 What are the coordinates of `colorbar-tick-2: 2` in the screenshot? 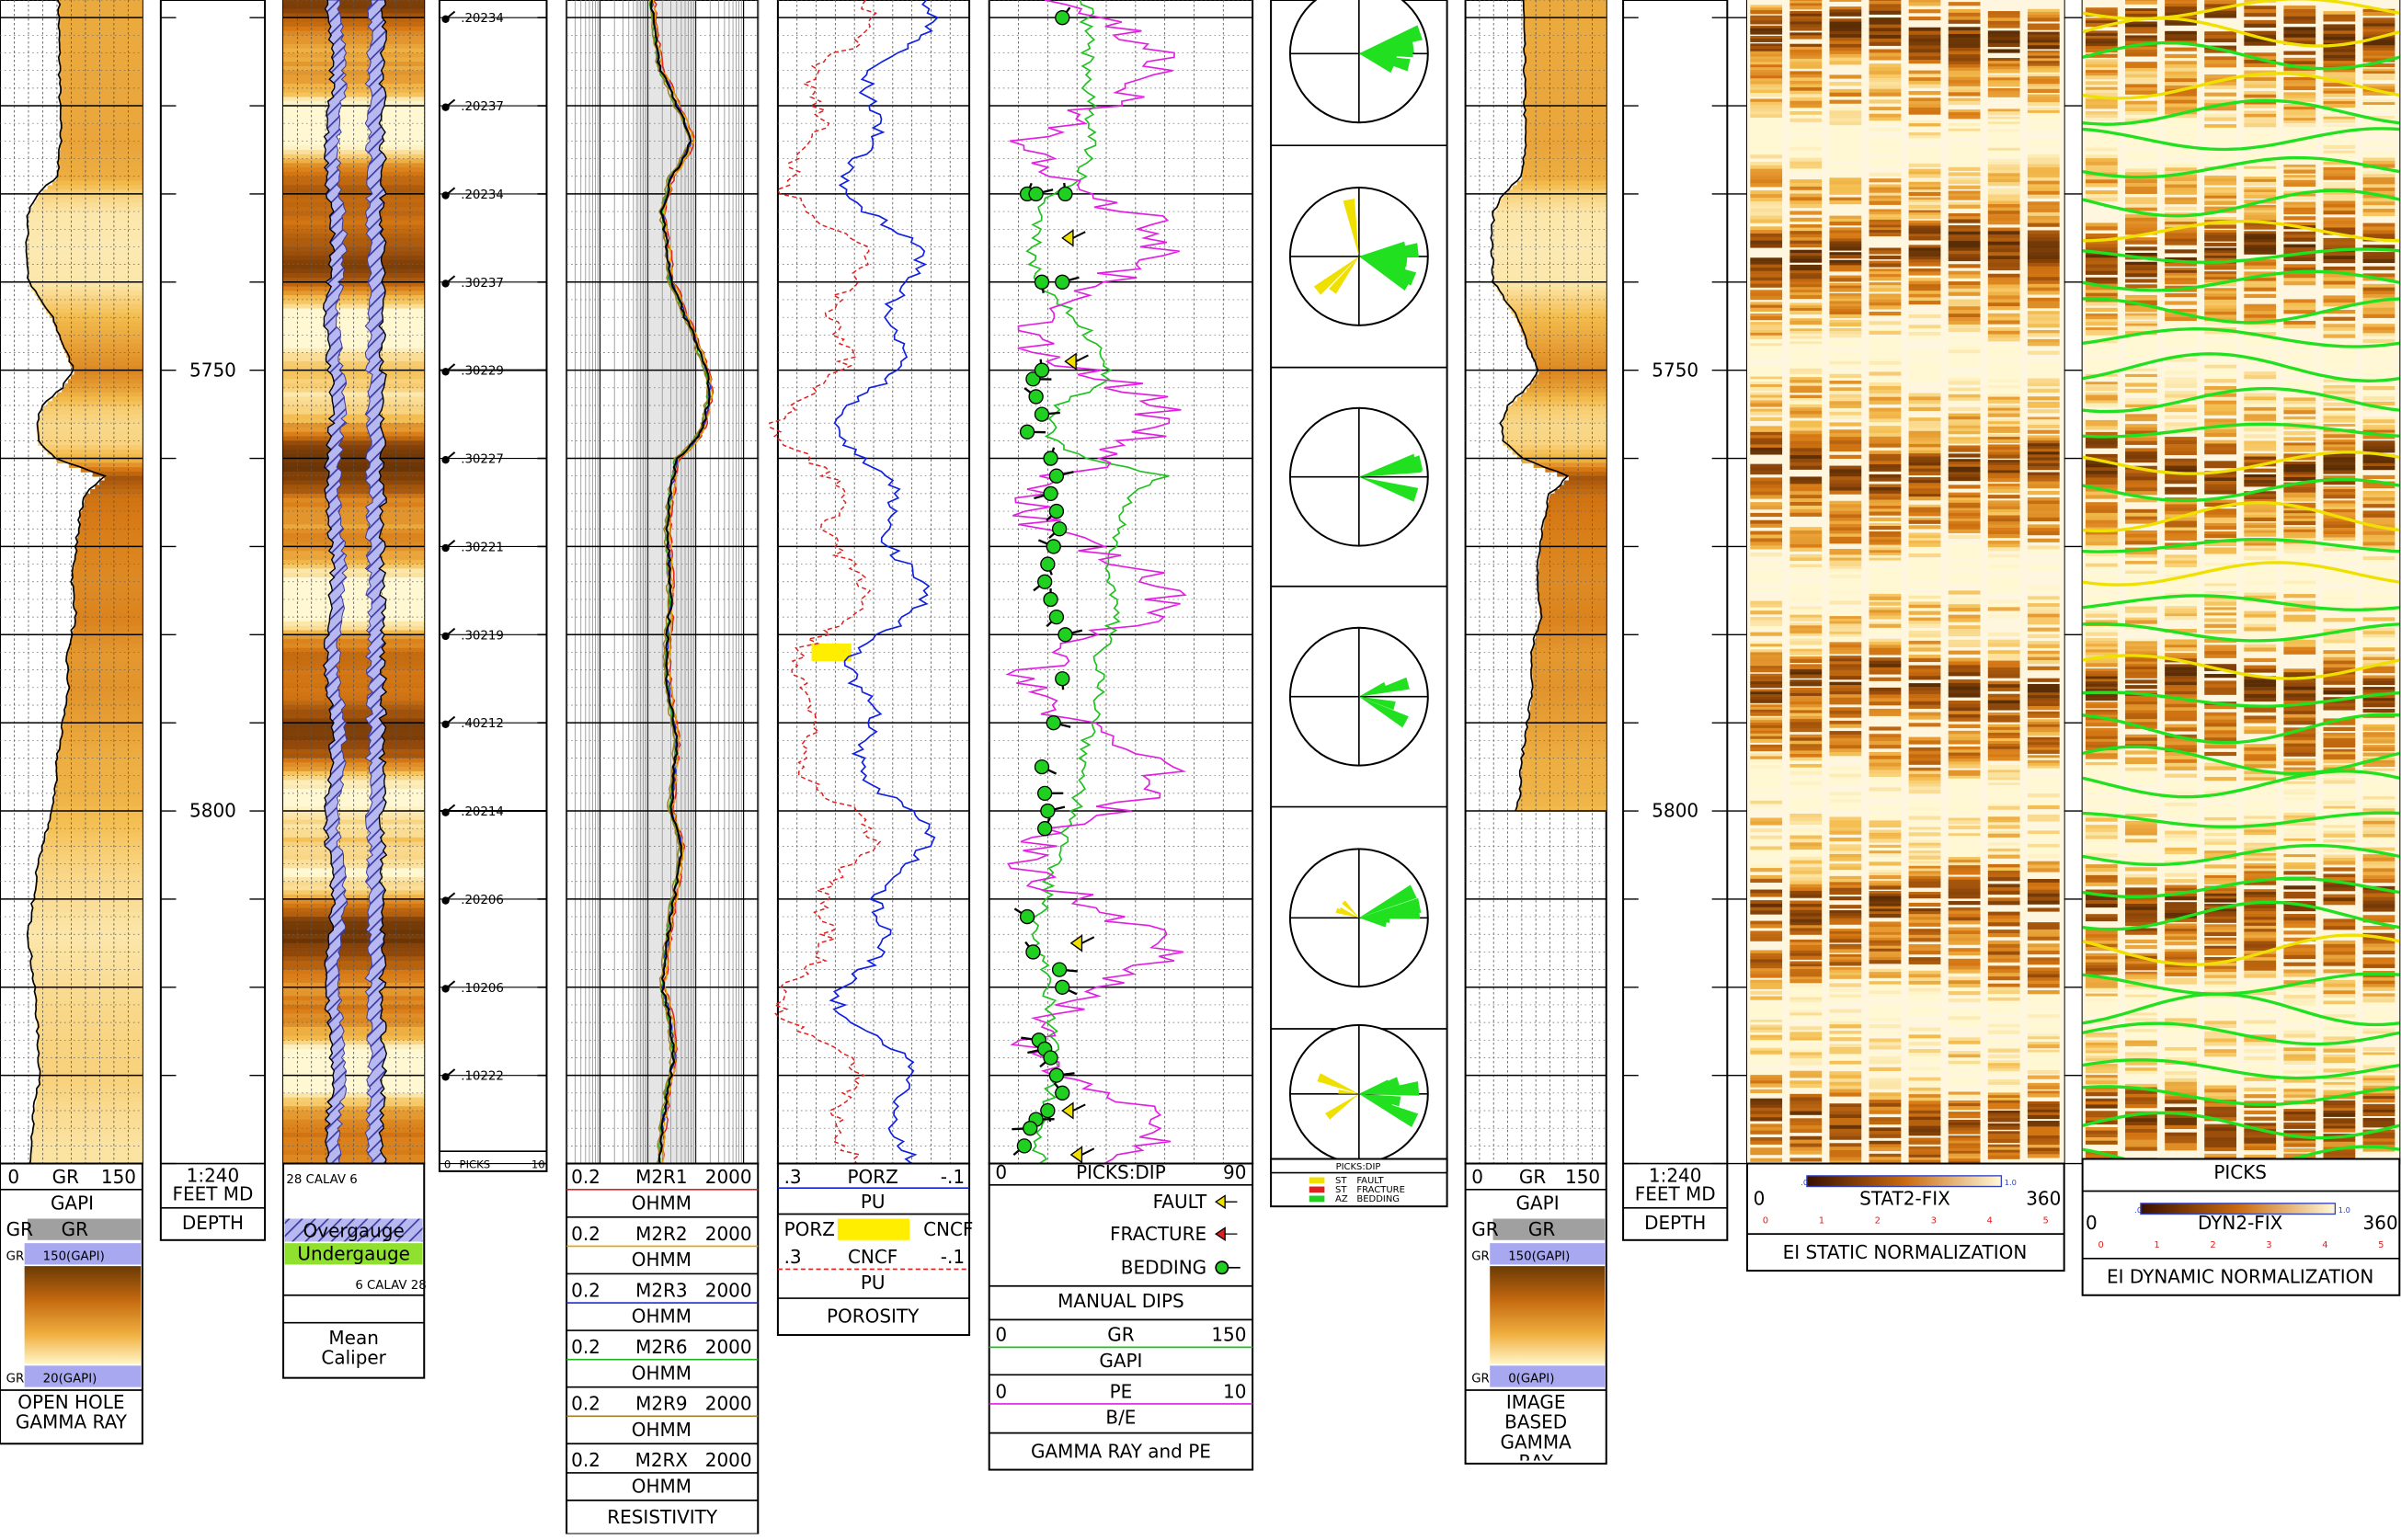 It's located at (1878, 1220).